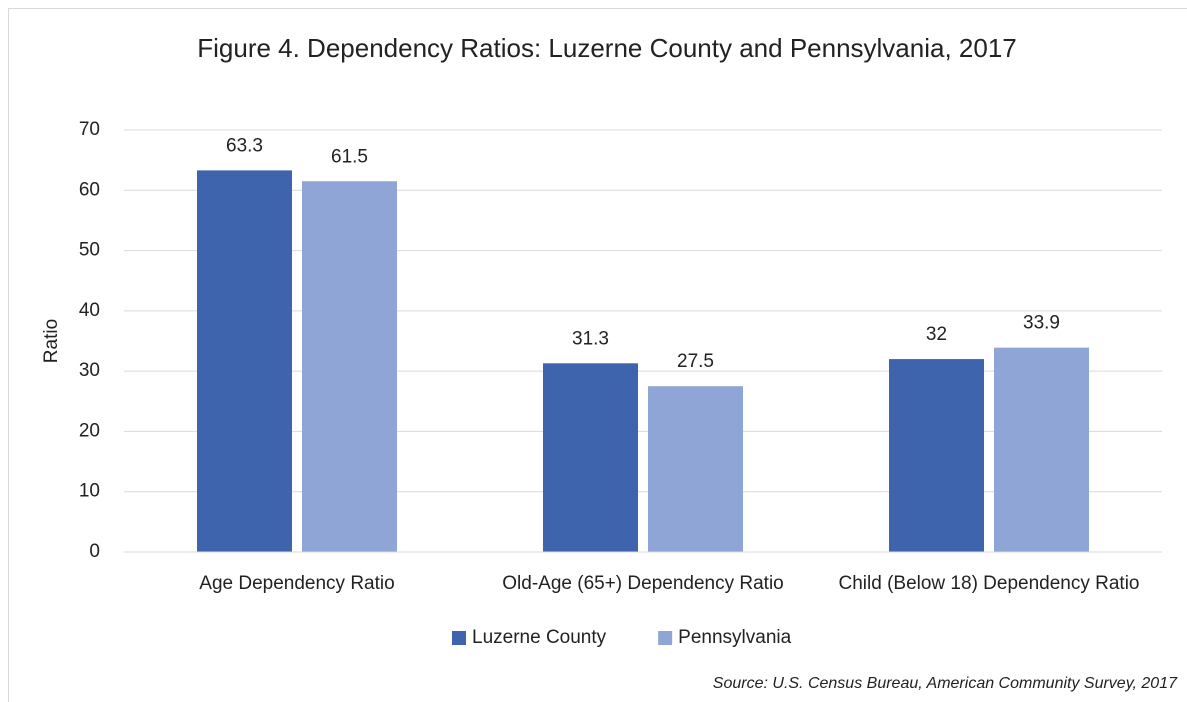 The image size is (1187, 702). I want to click on y-tick-label: 0, so click(94, 551).